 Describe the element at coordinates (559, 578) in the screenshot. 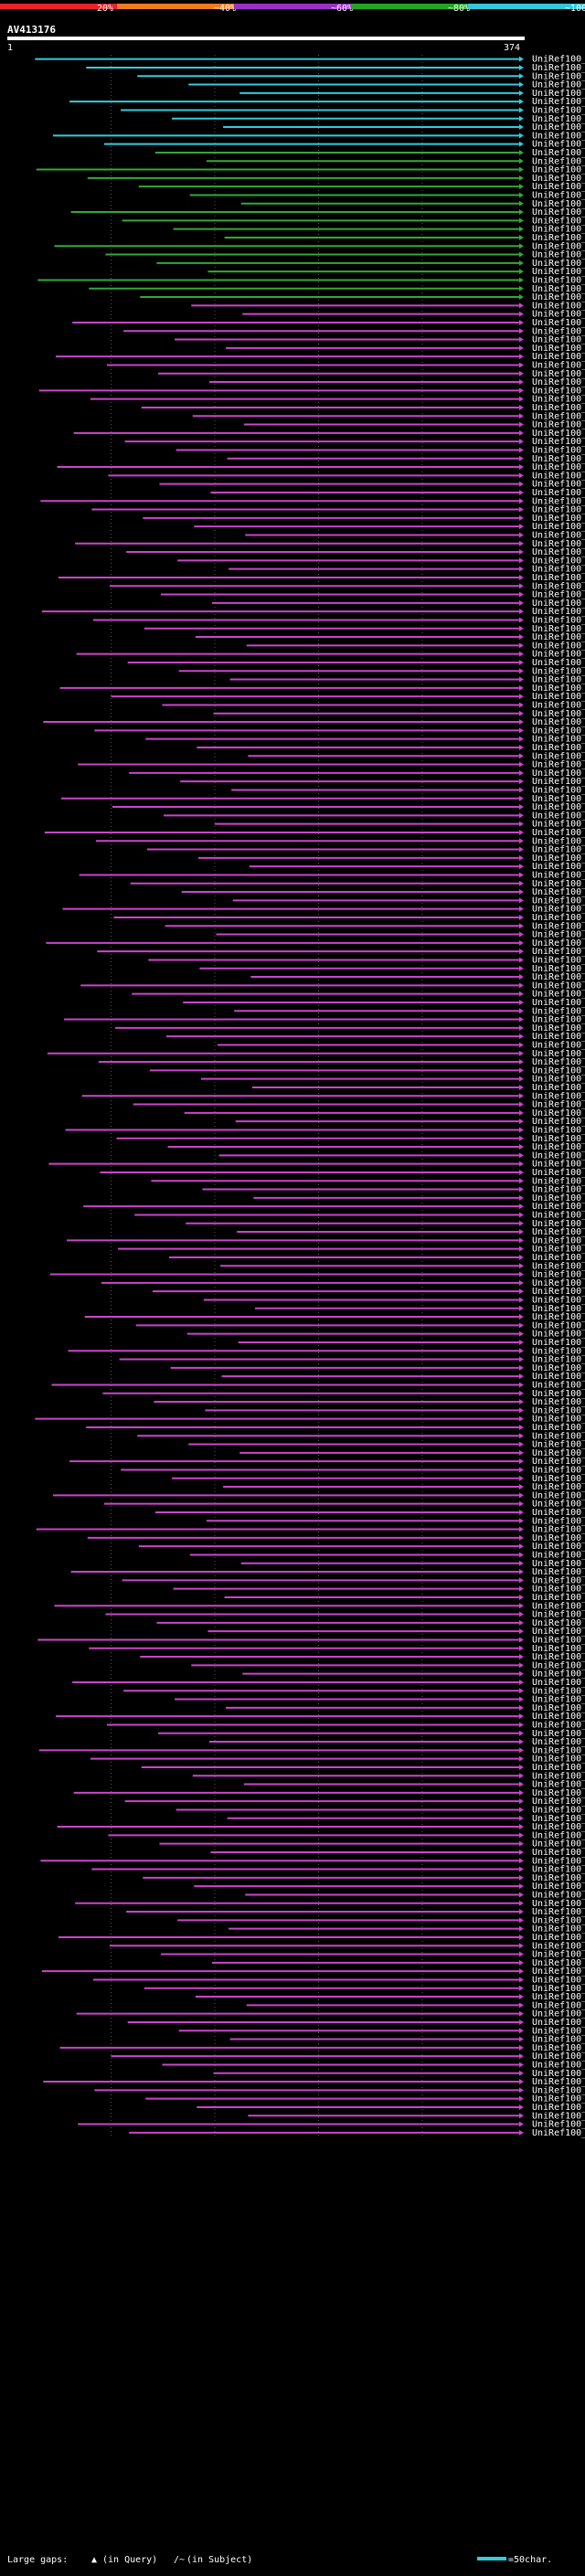

I see `hit-id-label: UniRef100_A9NSG6` at that location.